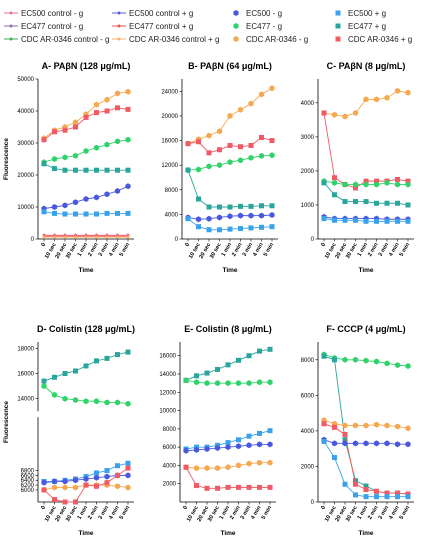 Image resolution: width=430 pixels, height=550 pixels. What do you see at coordinates (230, 224) in the screenshot?
I see `series-ec500-p` at bounding box center [230, 224].